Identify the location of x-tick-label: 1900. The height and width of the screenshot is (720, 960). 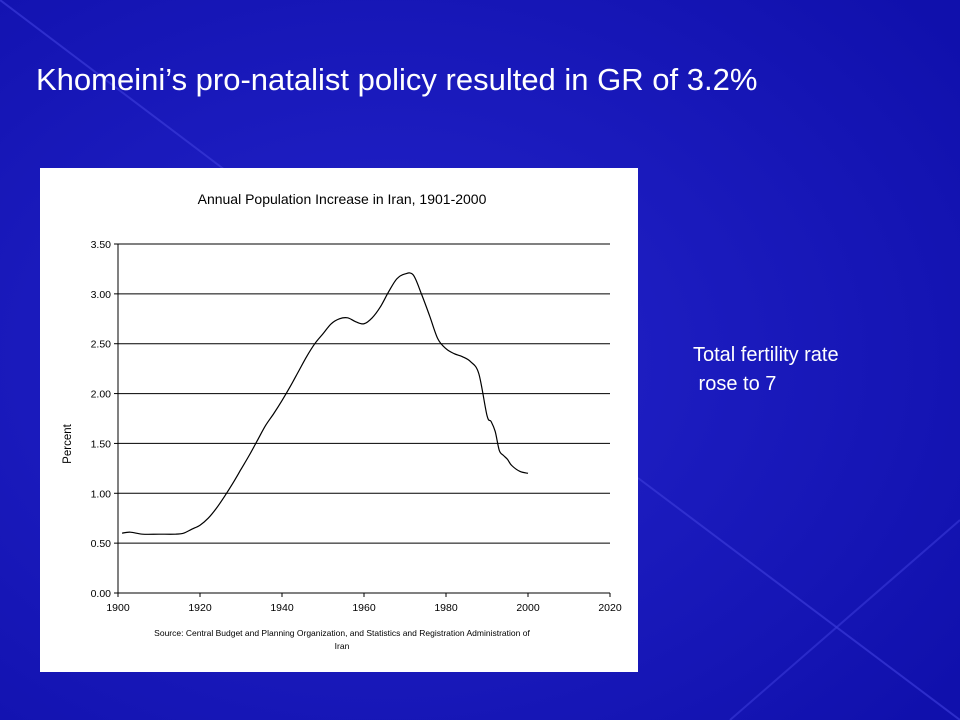
(118, 608).